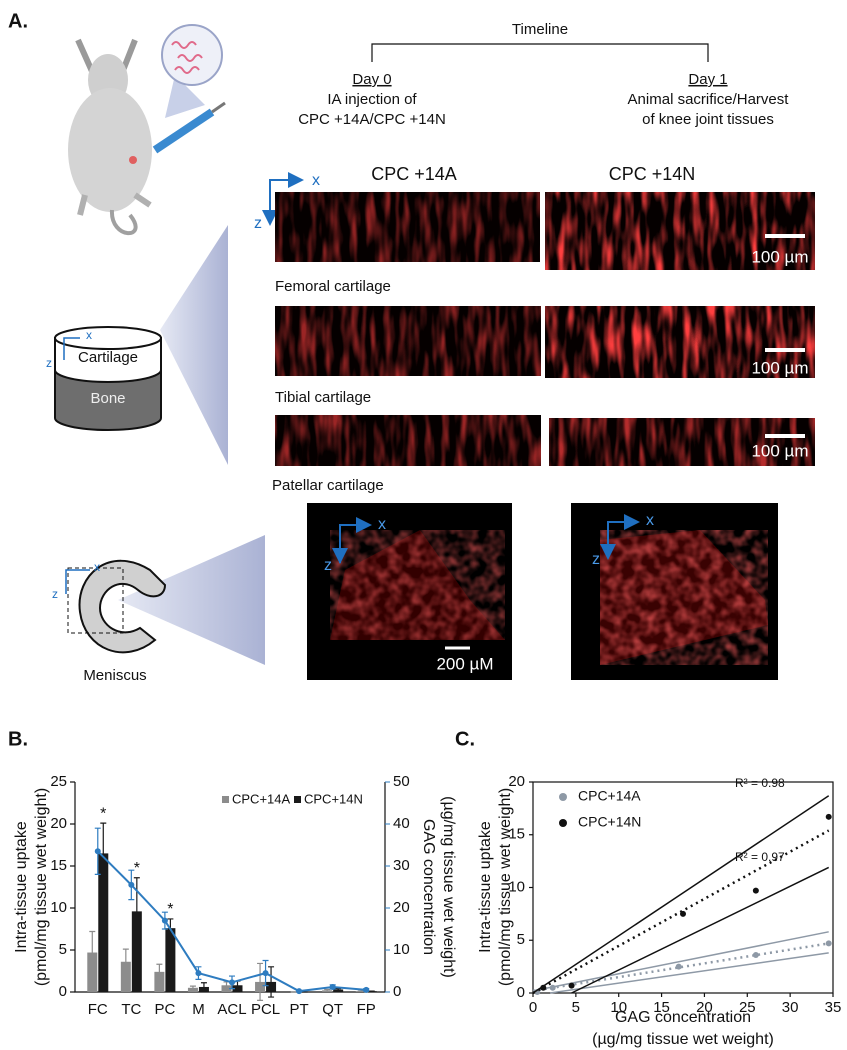 The height and width of the screenshot is (1050, 847). I want to click on legend-swatch, so click(225, 799).